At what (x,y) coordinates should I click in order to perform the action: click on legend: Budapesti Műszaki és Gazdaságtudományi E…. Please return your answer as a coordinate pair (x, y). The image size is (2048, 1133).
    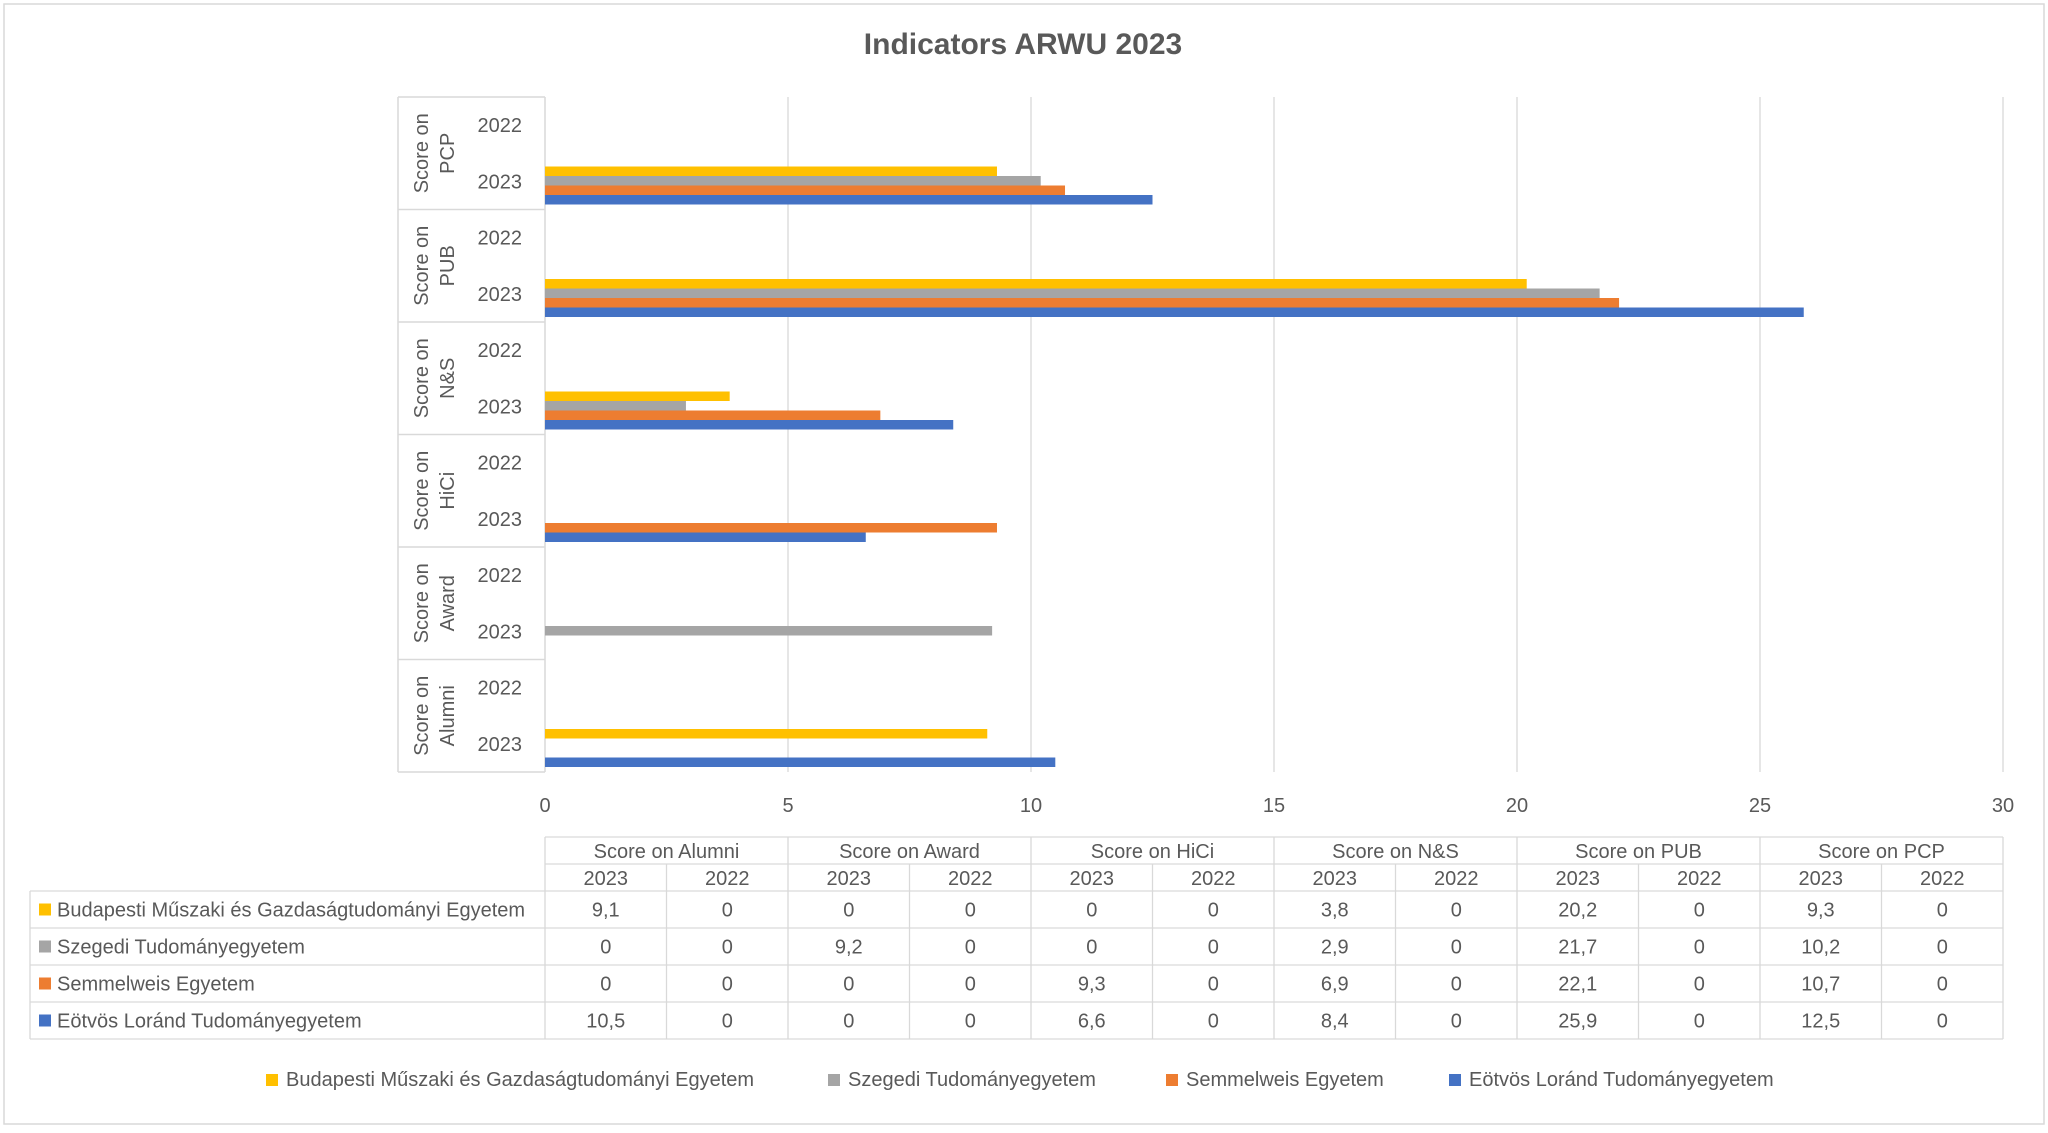
    Looking at the image, I should click on (1020, 1080).